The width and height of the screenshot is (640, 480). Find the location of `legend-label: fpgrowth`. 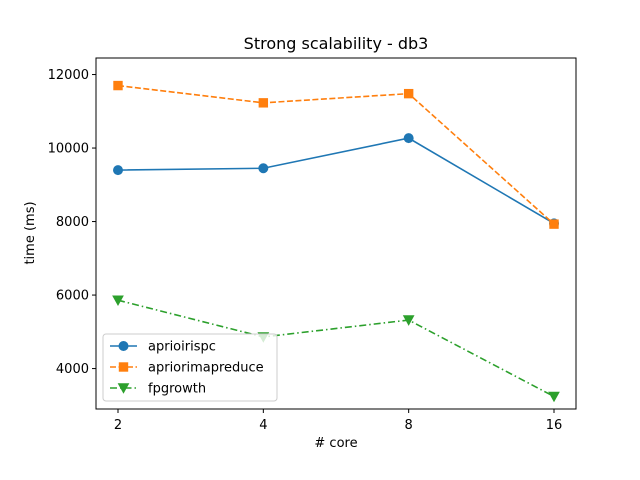

legend-label: fpgrowth is located at coordinates (177, 389).